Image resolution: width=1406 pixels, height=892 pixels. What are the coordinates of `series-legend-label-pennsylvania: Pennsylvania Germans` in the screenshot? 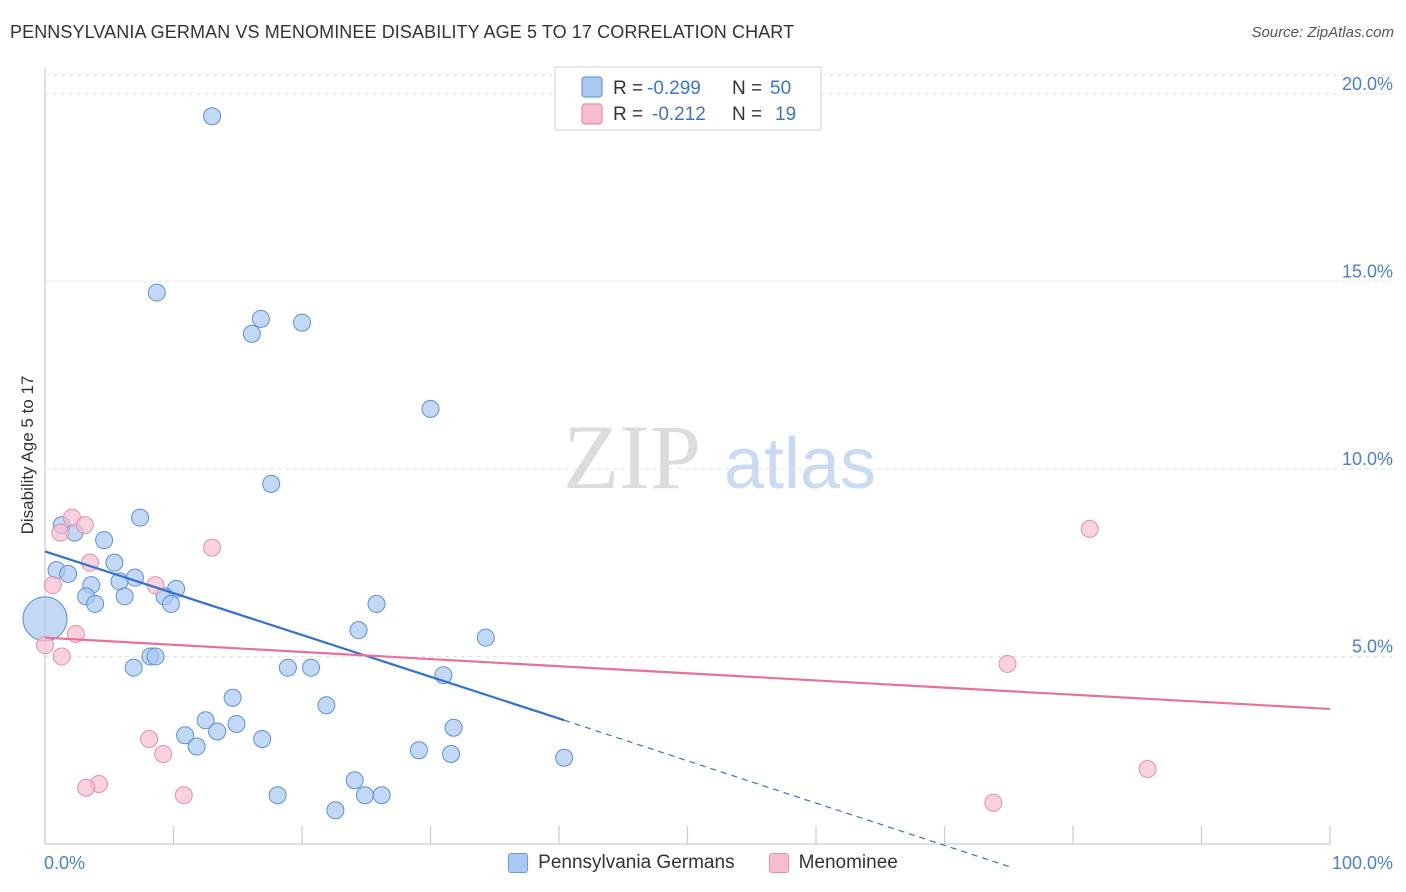 It's located at (636, 862).